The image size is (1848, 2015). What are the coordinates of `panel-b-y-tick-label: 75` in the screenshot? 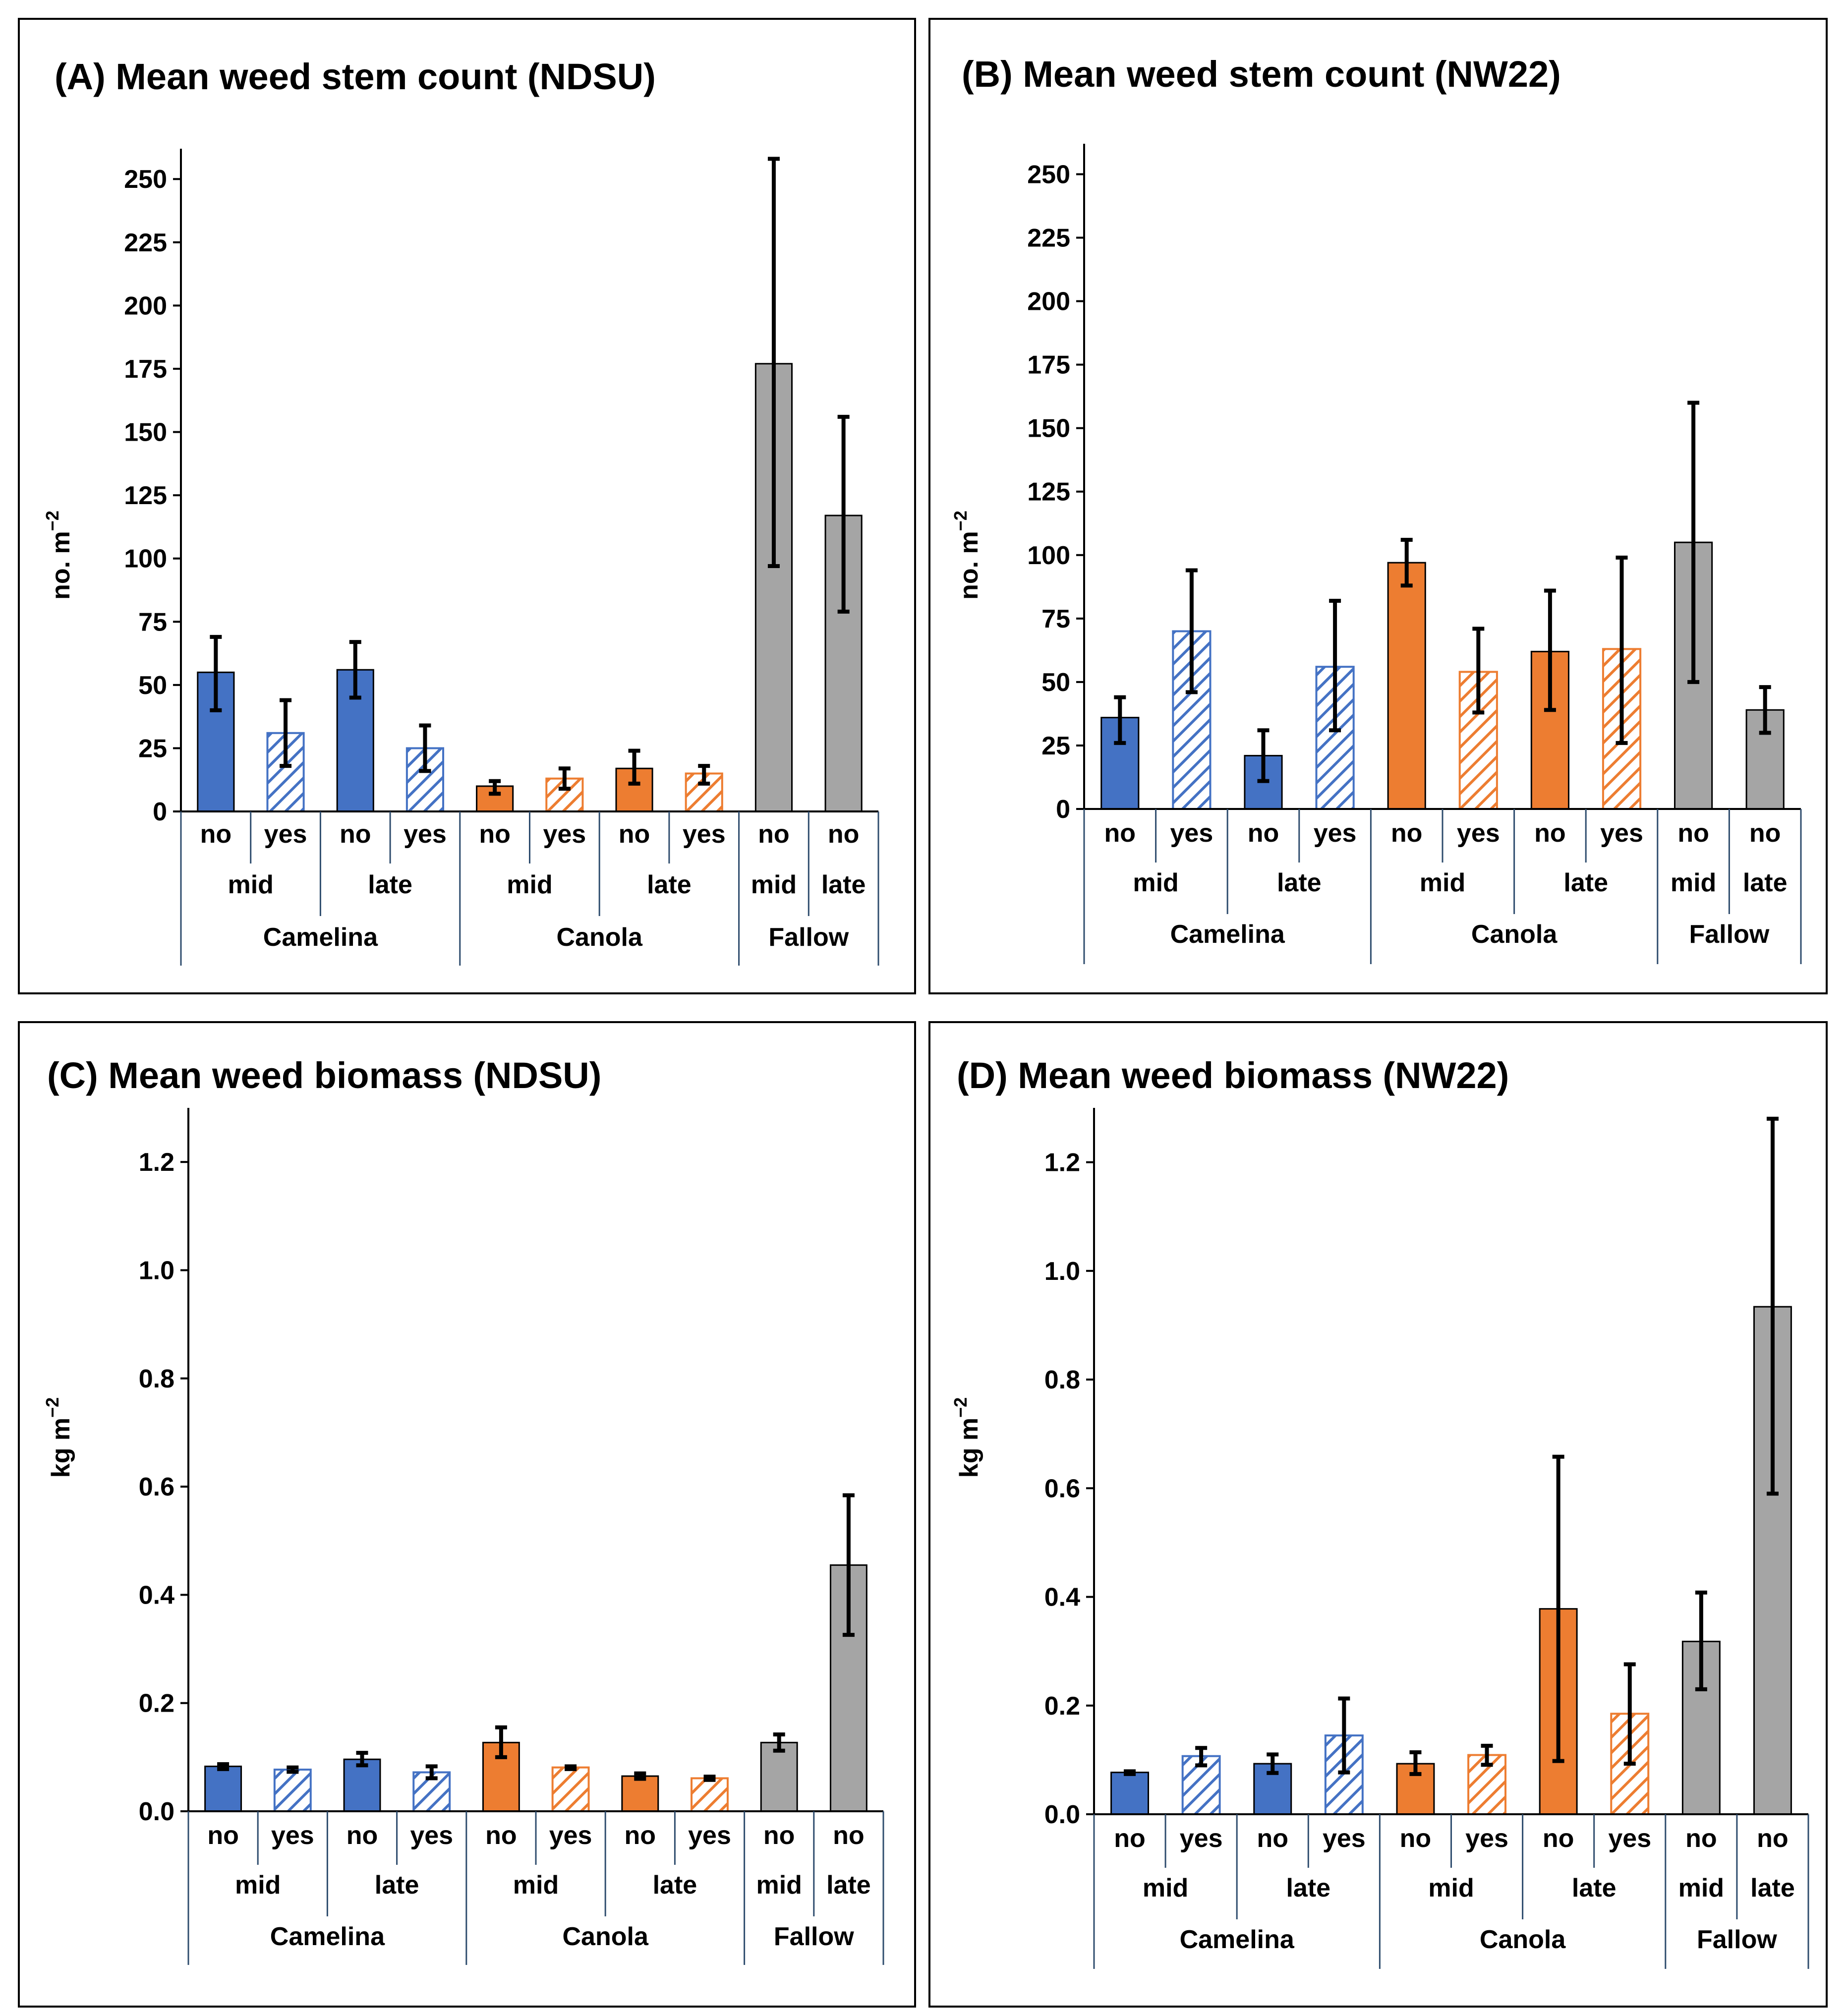 It's located at (1055, 619).